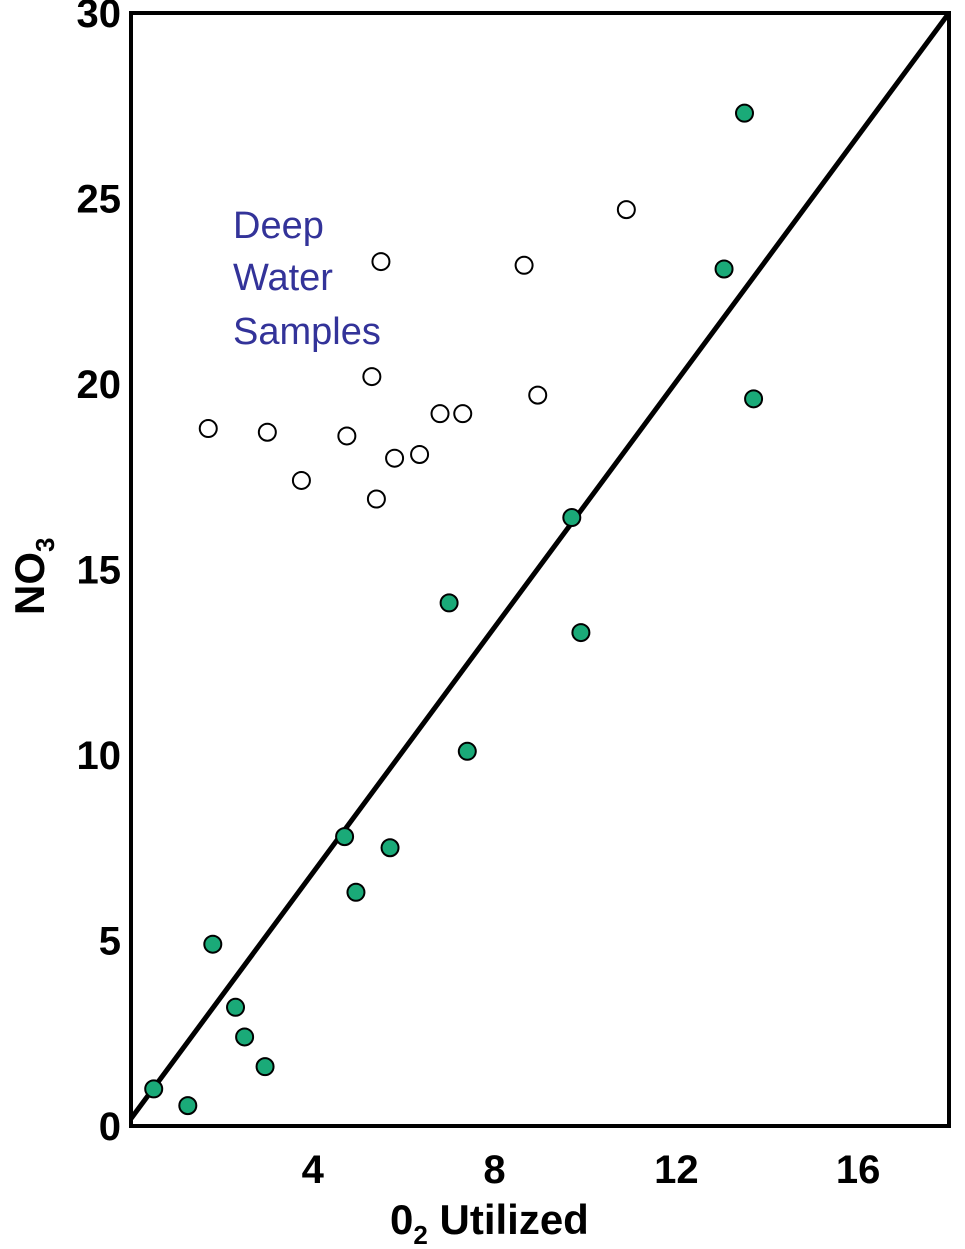  I want to click on annotation-line-3: Samples, so click(307, 332).